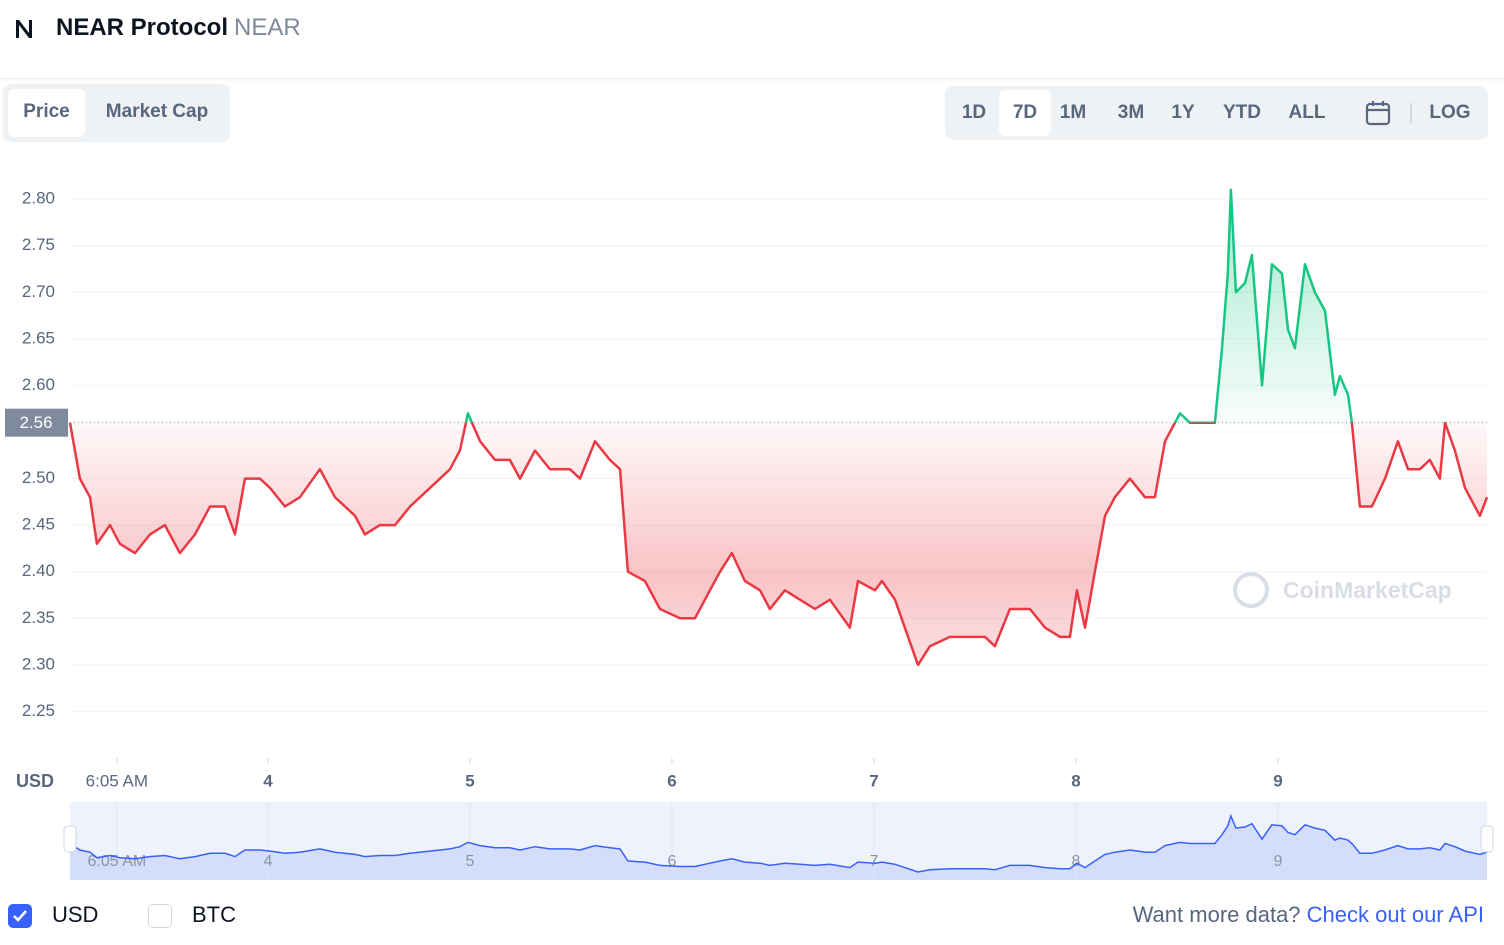 This screenshot has height=945, width=1504. I want to click on y-tick-label: 2.70, so click(38, 291).